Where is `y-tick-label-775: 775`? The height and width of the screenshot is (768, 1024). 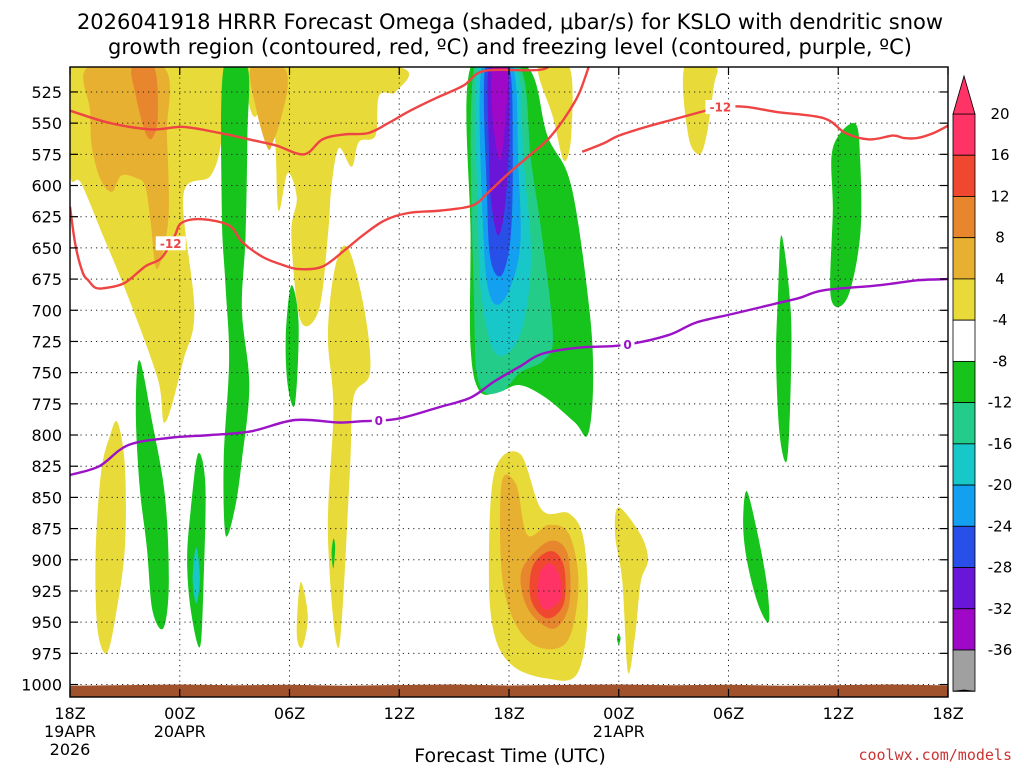 y-tick-label-775: 775 is located at coordinates (46, 404).